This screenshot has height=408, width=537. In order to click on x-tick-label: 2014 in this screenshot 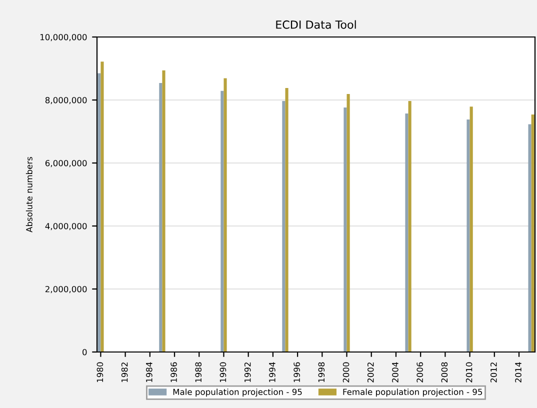, I will do `click(518, 372)`.